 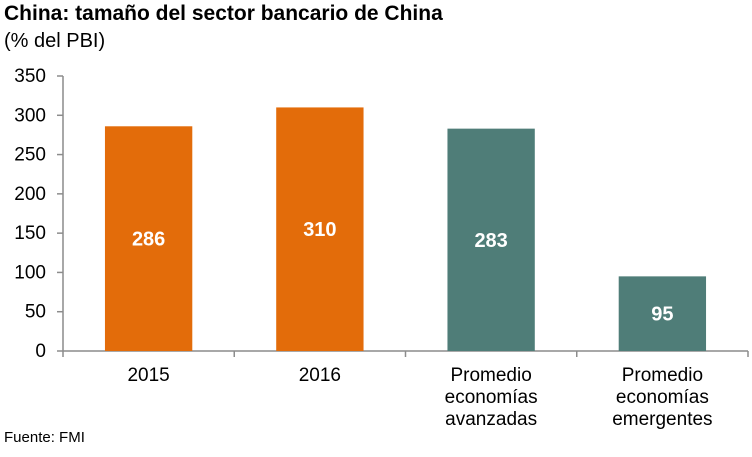 I want to click on y-tick-label: 100, so click(x=30, y=272).